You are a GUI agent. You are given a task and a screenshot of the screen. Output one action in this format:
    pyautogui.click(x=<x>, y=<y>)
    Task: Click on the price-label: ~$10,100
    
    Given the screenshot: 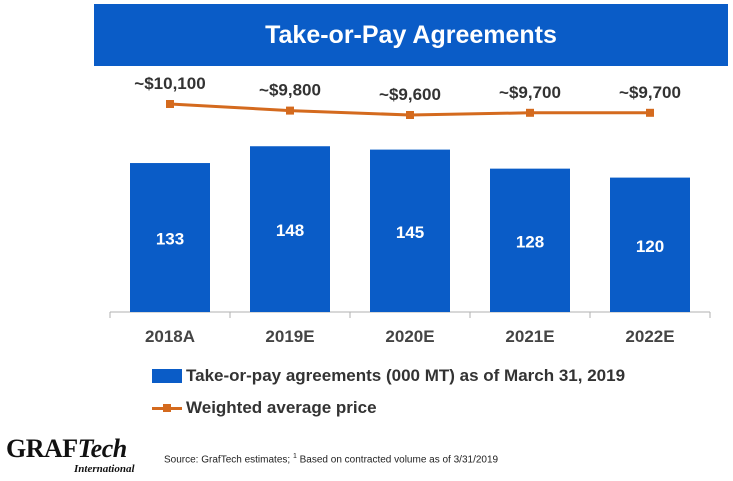 What is the action you would take?
    pyautogui.click(x=169, y=83)
    